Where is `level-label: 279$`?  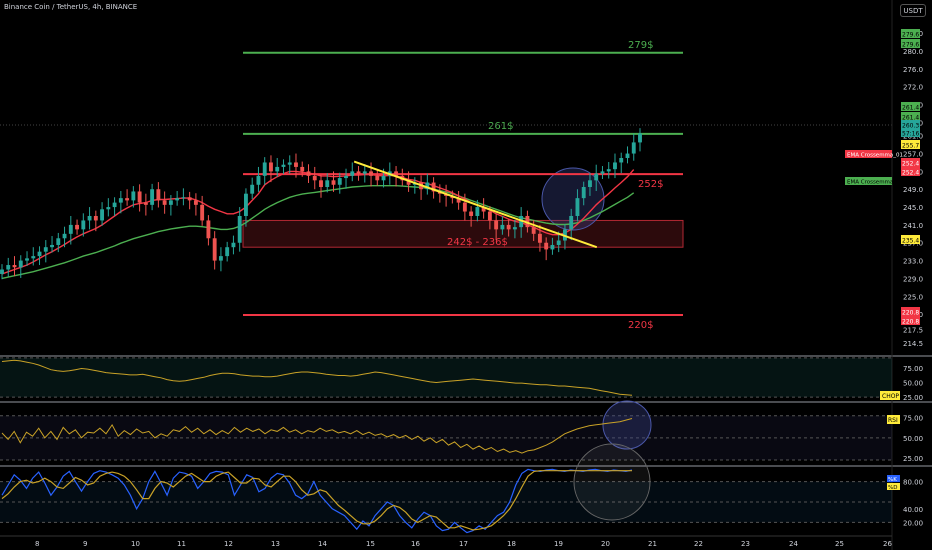
level-label: 279$ is located at coordinates (640, 45).